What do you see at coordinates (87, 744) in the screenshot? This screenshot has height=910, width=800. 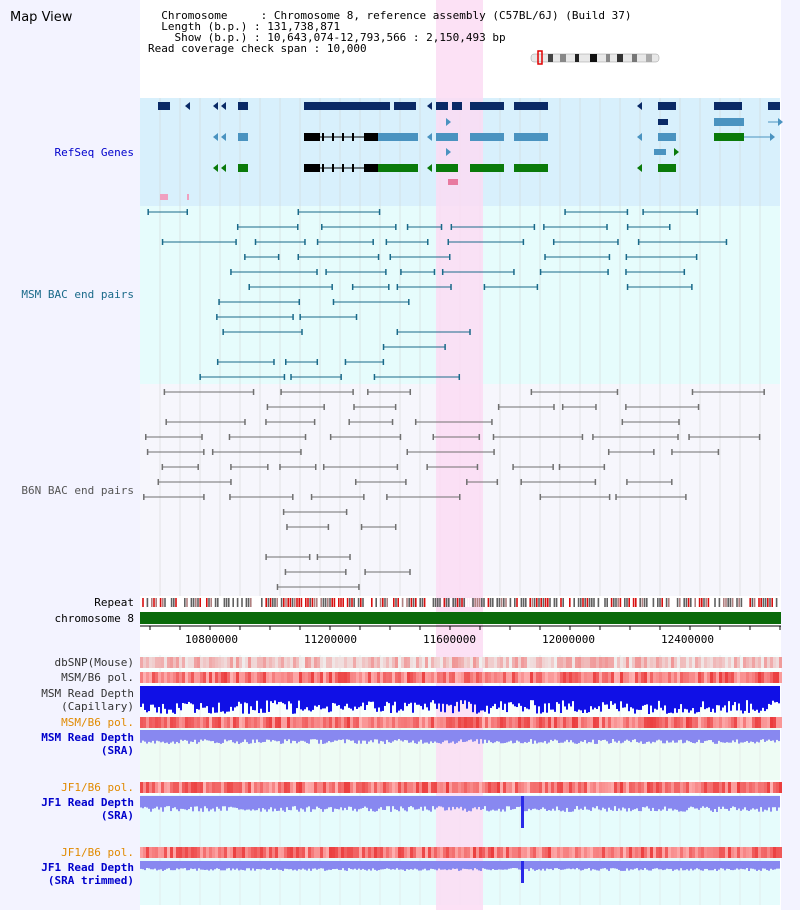 I see `track-label-msm-depth-sra: MSM Read Depth (SRA)` at bounding box center [87, 744].